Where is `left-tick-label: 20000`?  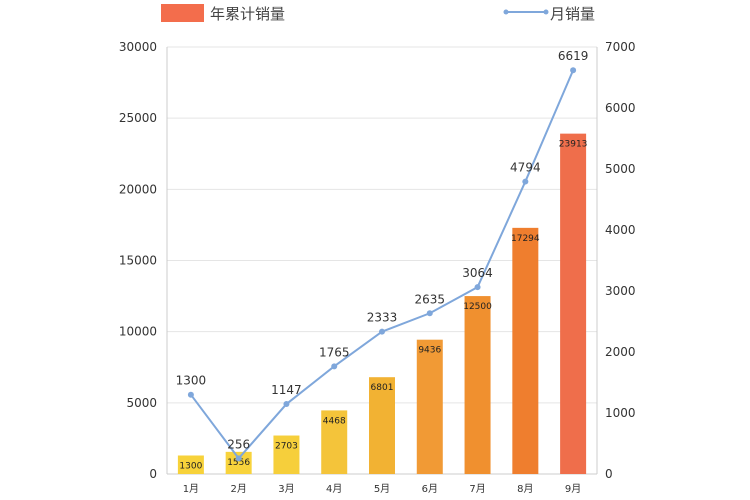
left-tick-label: 20000 is located at coordinates (138, 189).